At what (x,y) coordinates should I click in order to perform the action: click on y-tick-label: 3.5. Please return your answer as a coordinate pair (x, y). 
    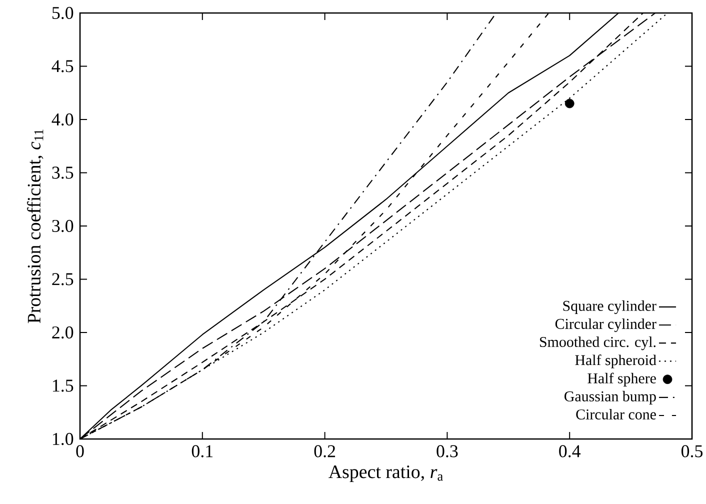
    Looking at the image, I should click on (63, 172).